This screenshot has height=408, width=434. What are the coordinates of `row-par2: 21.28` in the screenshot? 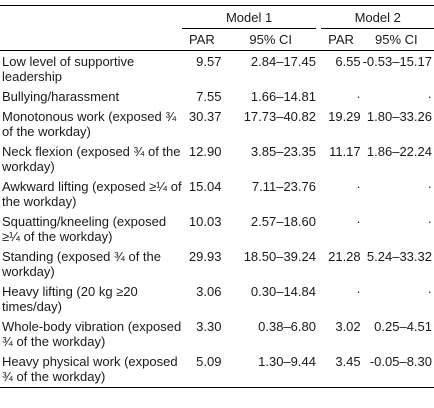 It's located at (344, 256).